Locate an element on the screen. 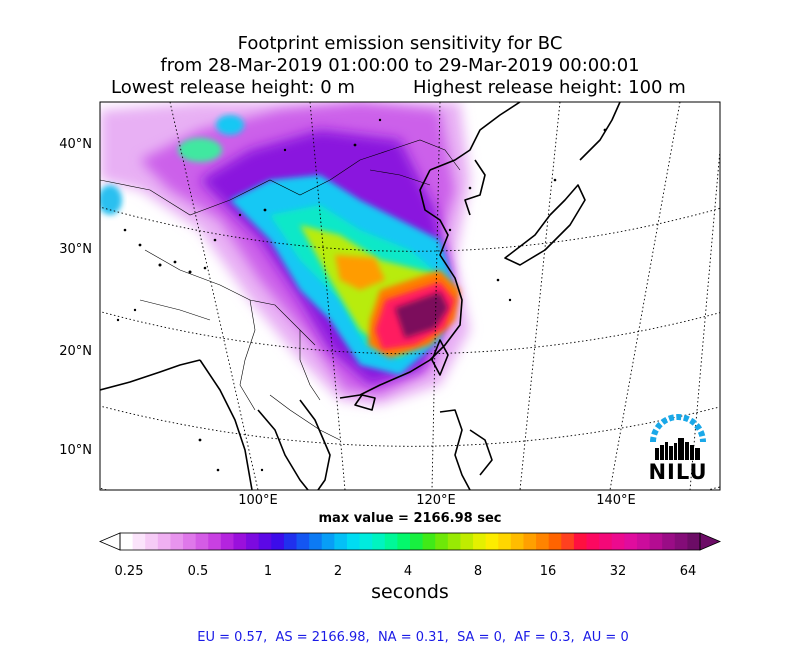 This screenshot has width=800, height=650. lat-label-40n: 40°N is located at coordinates (75, 144).